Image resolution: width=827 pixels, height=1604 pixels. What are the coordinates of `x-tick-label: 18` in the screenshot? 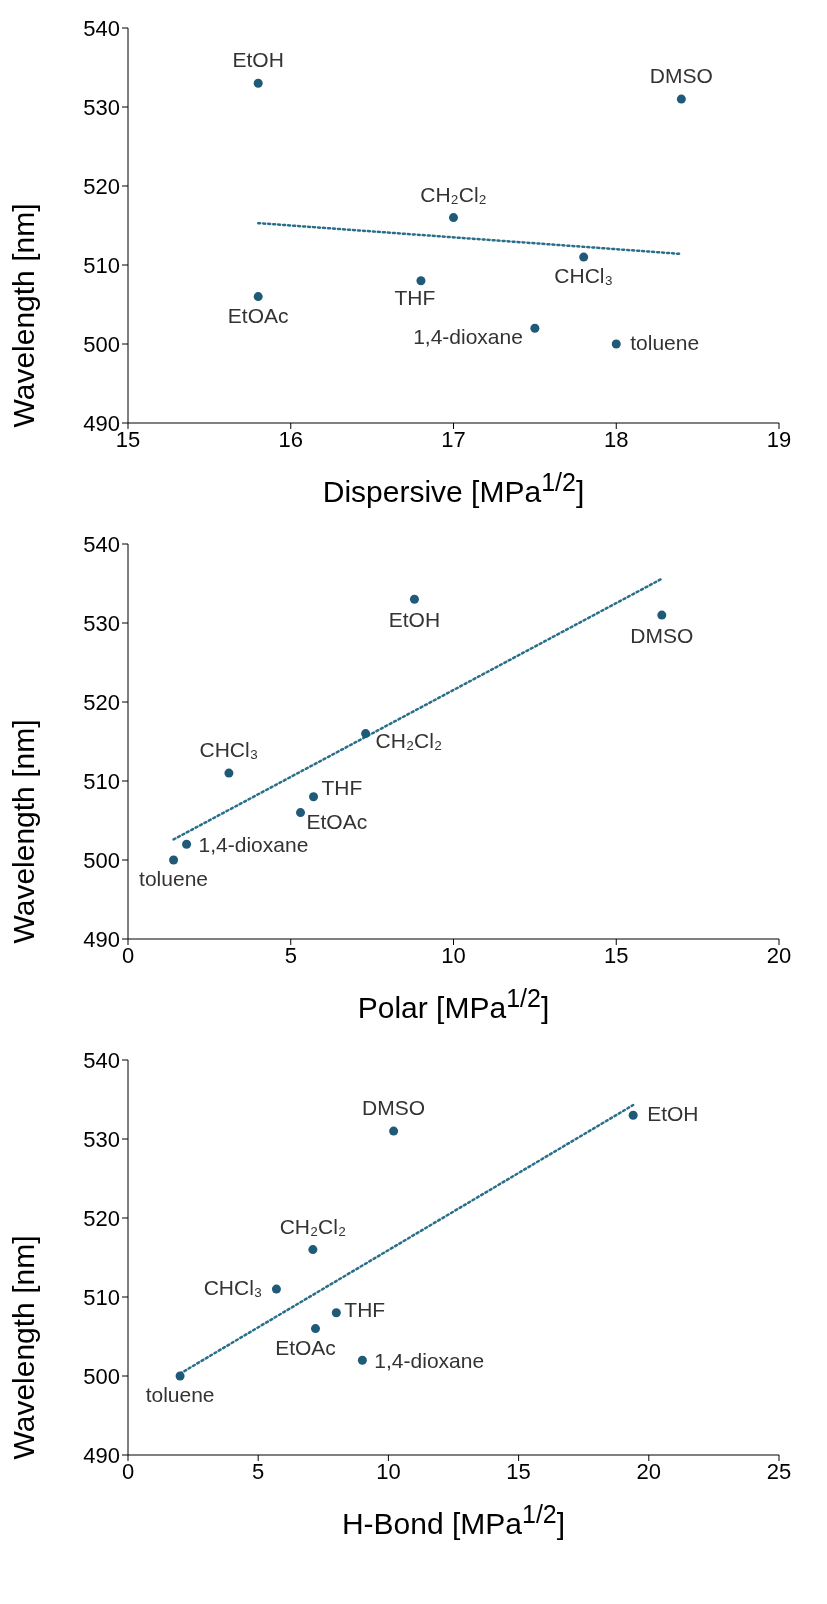 It's located at (616, 439).